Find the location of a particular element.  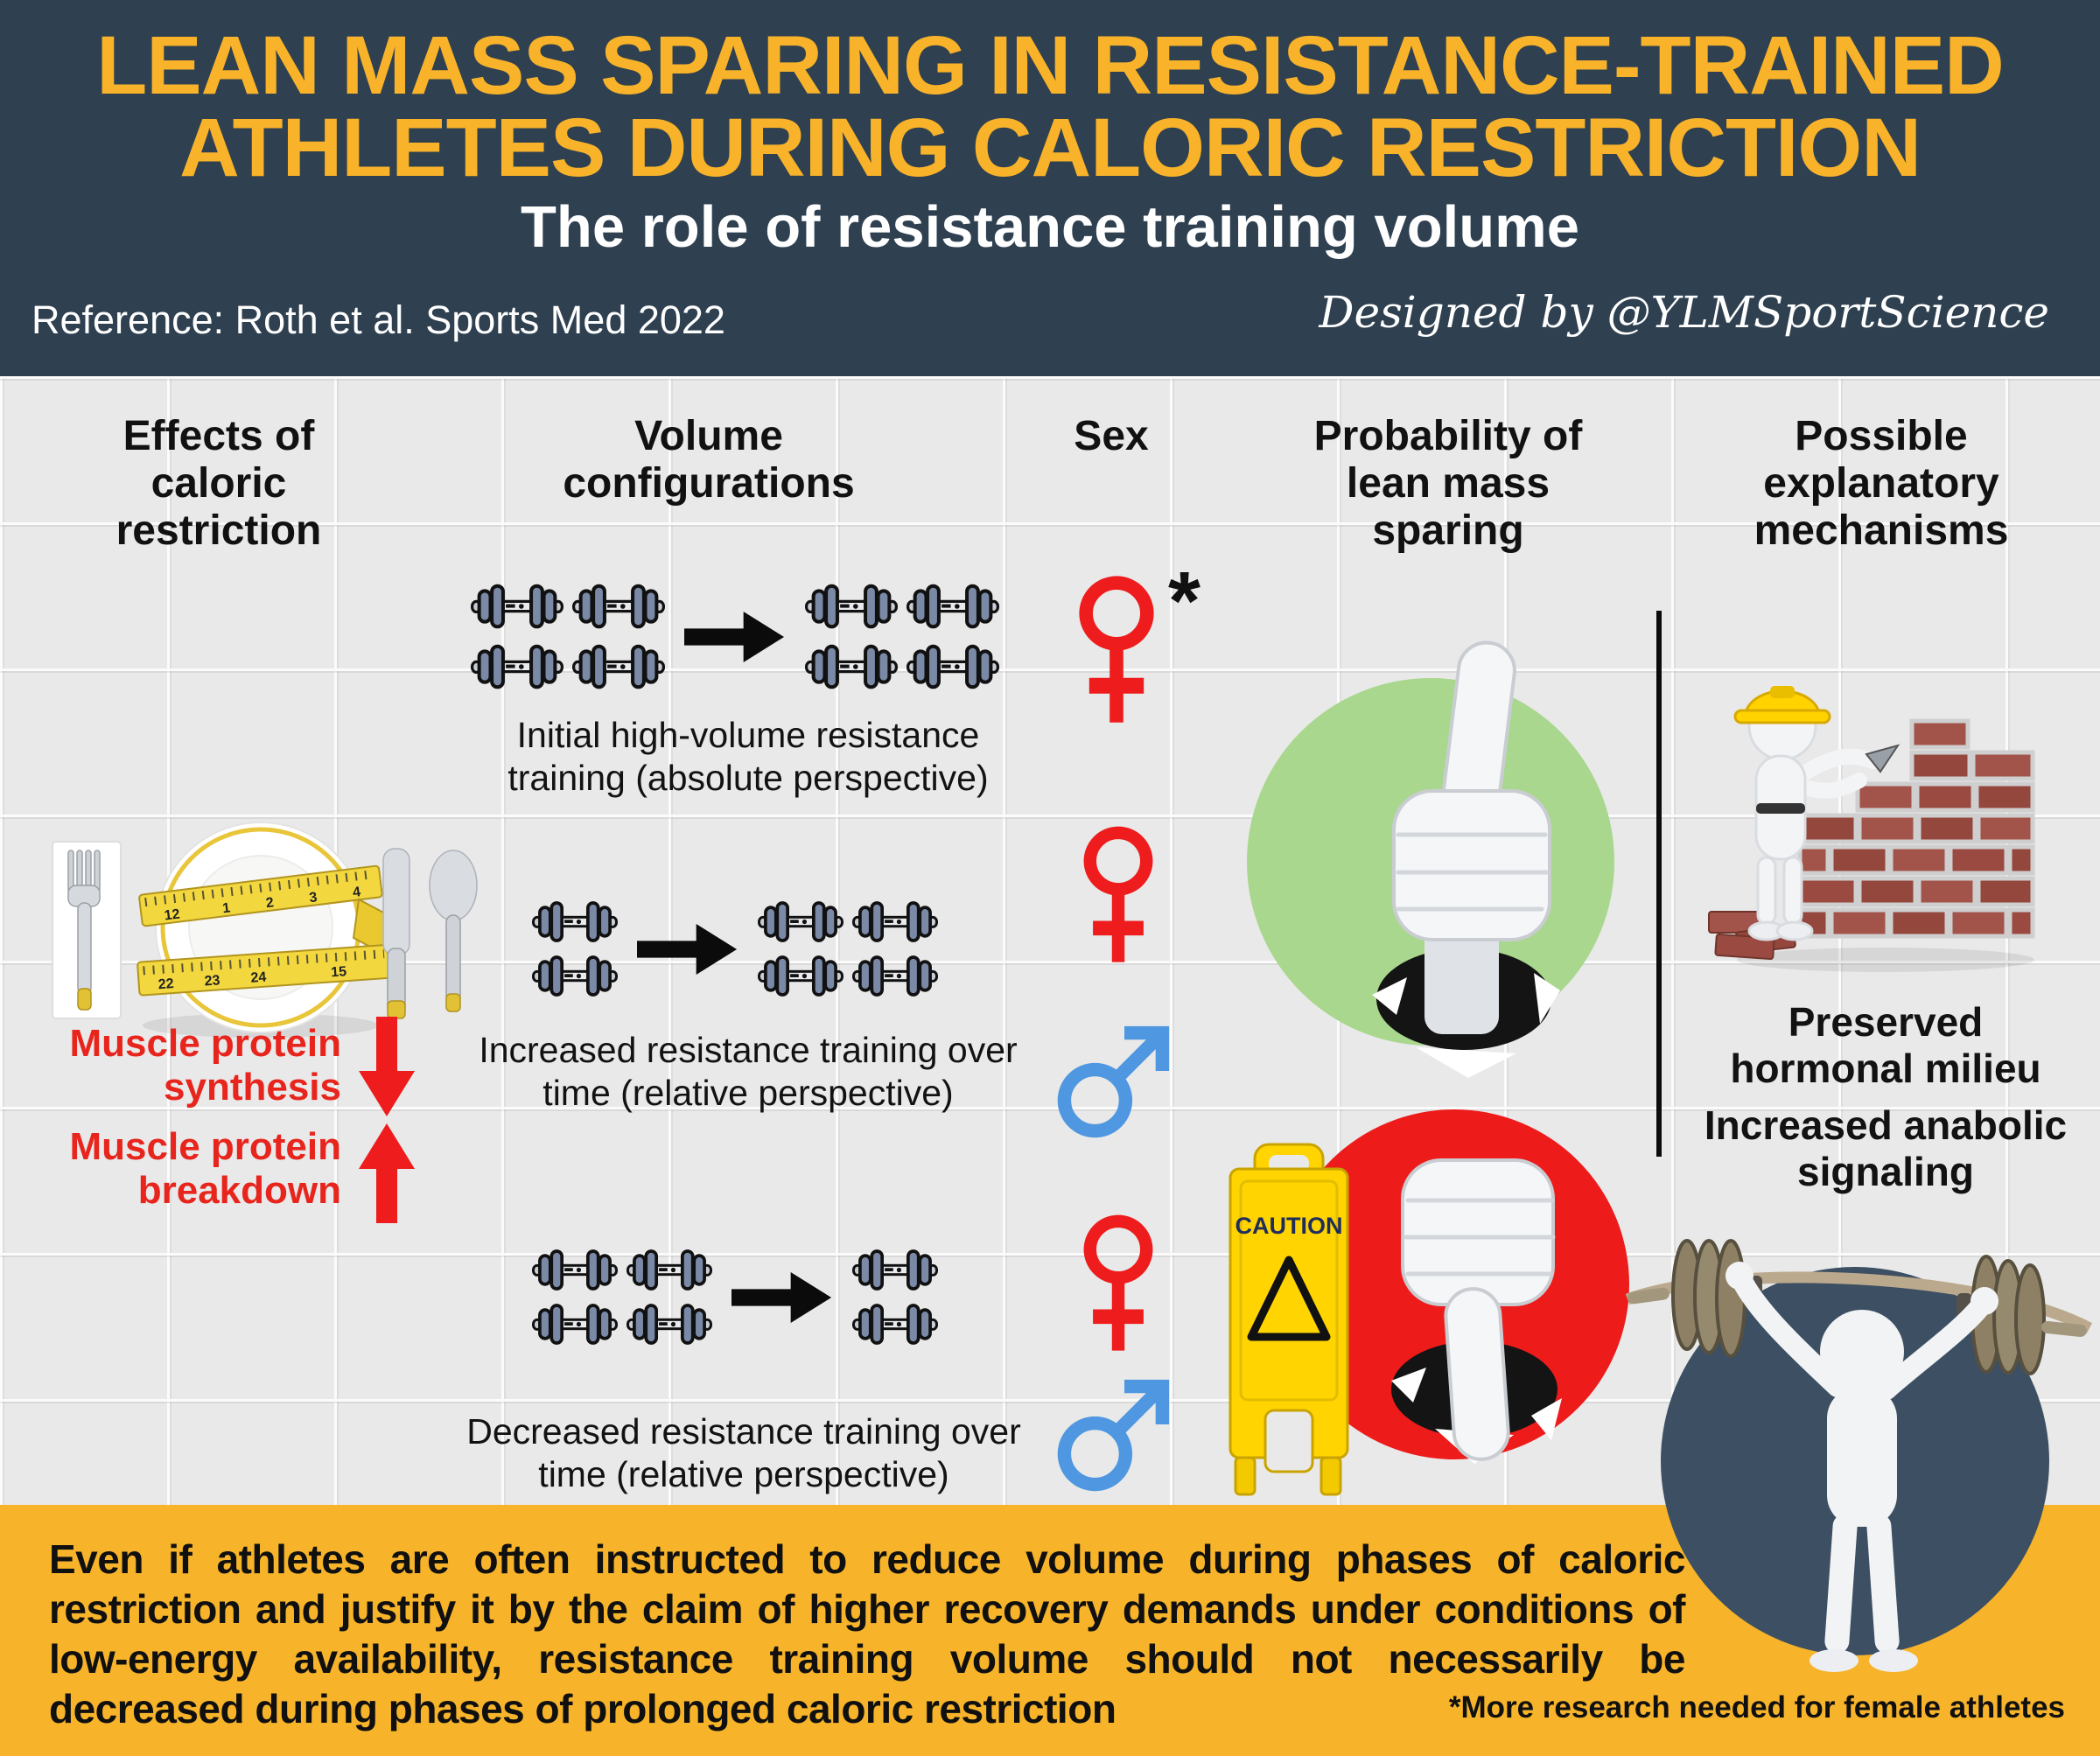

measuring-tape: 12 1 2 3 4 22 23 24 15 is located at coordinates (264, 930).